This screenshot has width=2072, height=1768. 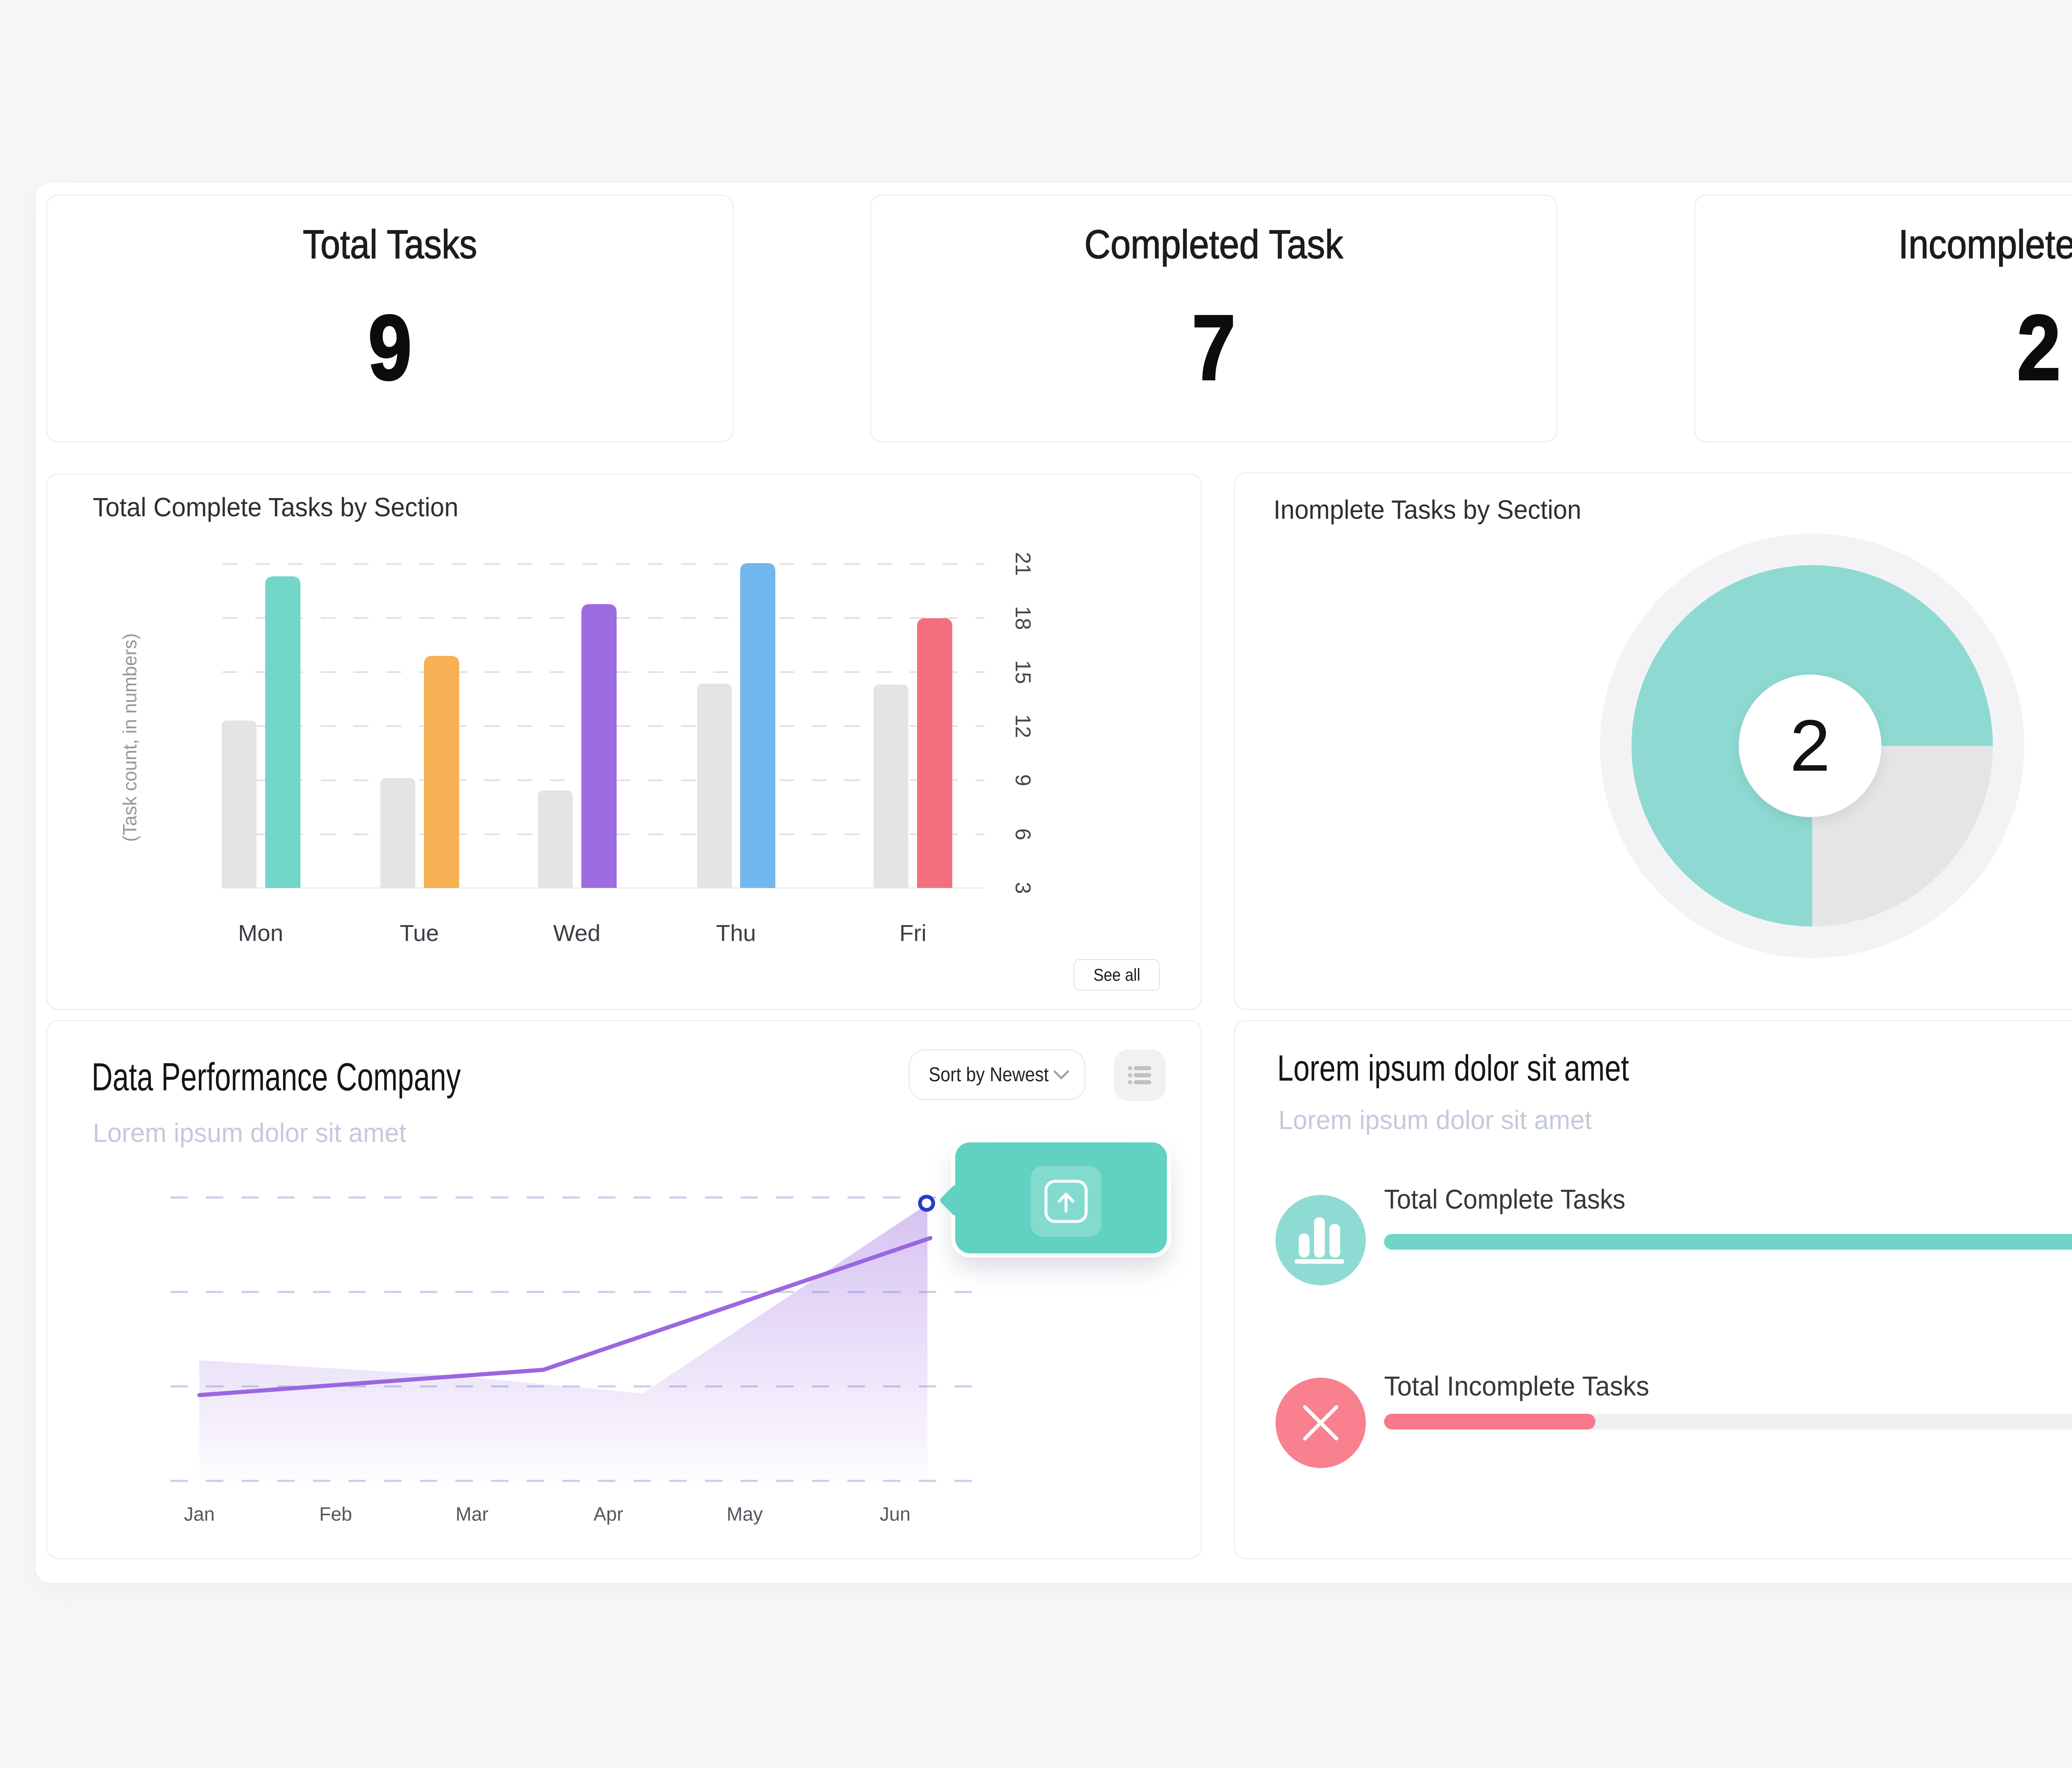 I want to click on svg-text: Mar, so click(x=471, y=1514).